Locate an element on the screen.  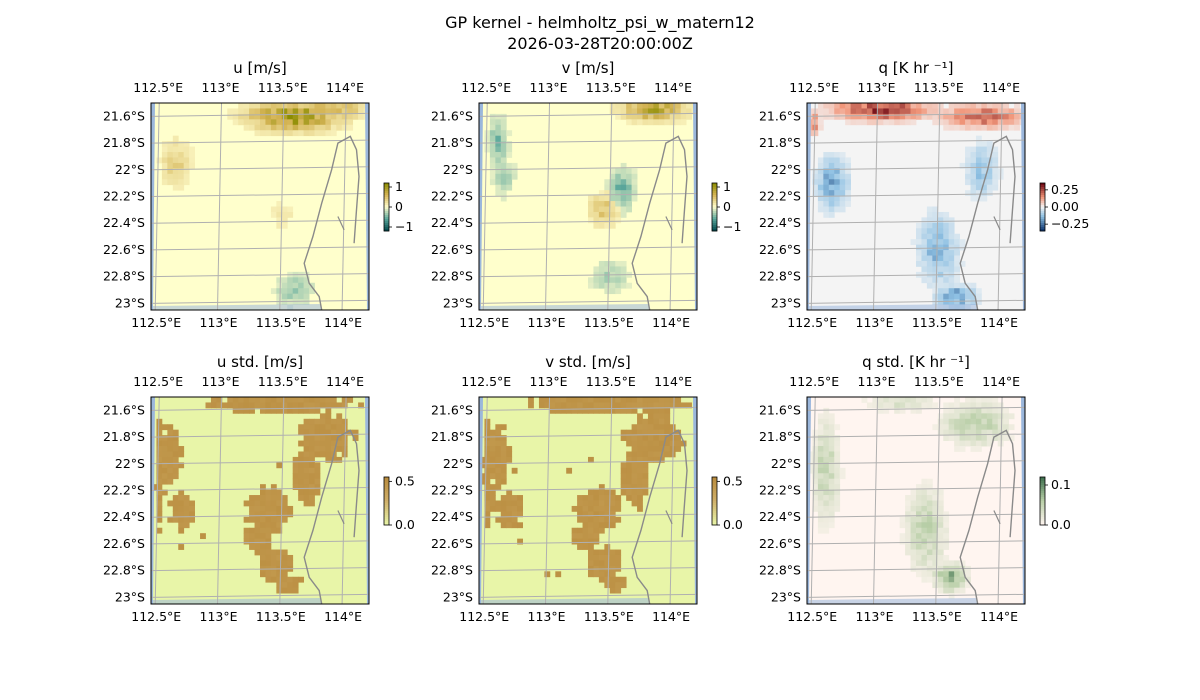
y-tick-label: 23°S is located at coordinates (458, 596).